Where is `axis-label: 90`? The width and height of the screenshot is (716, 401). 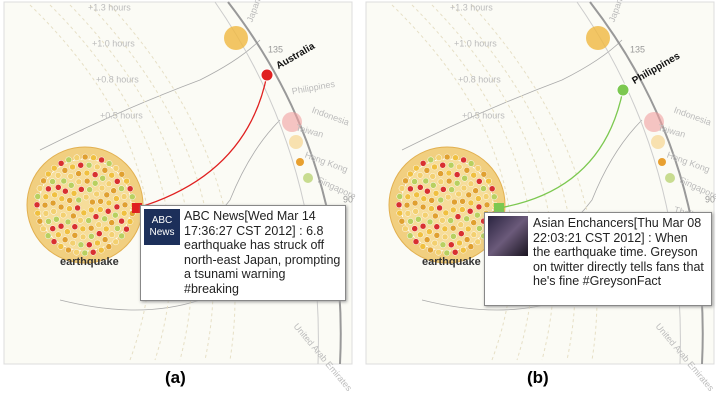
axis-label: 90 is located at coordinates (710, 199).